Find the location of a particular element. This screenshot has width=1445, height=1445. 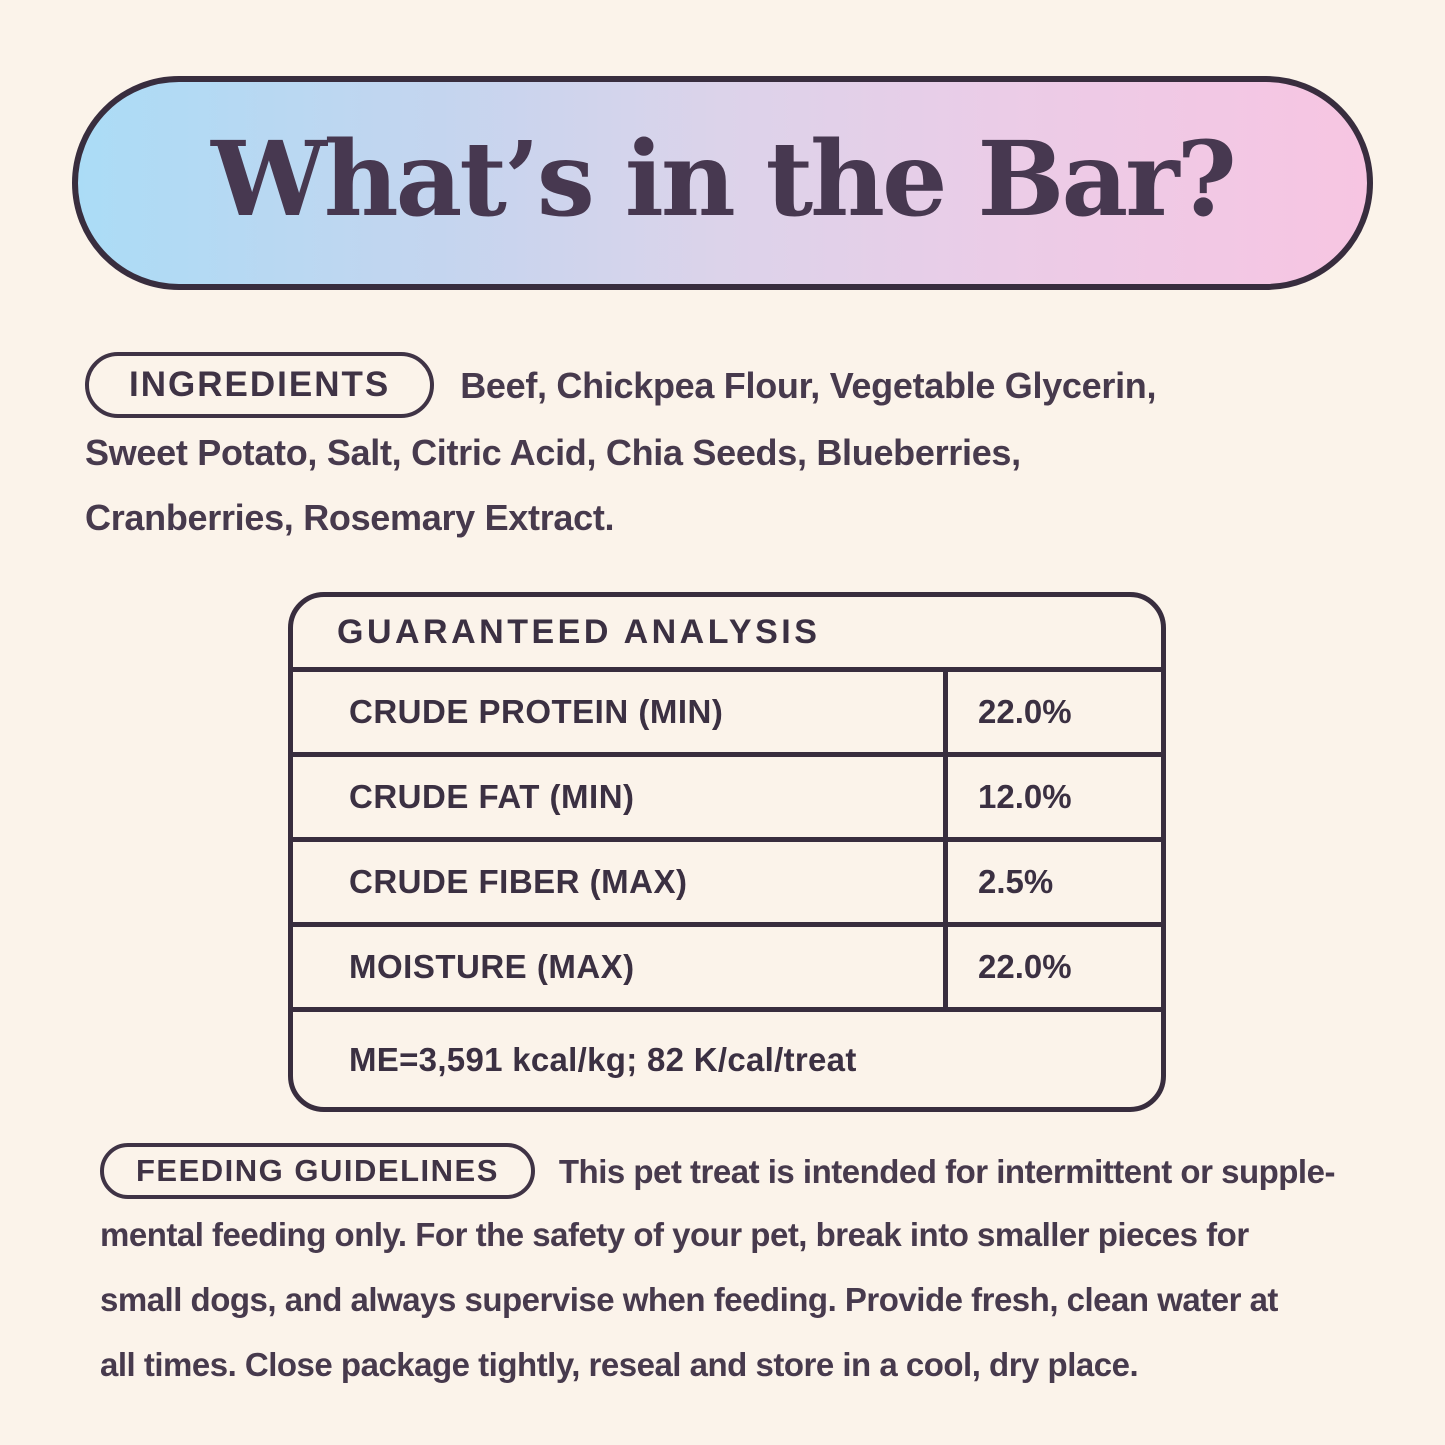

feeding-guidelines-label-pill: FEEDING GUIDELINES is located at coordinates (317, 1171).